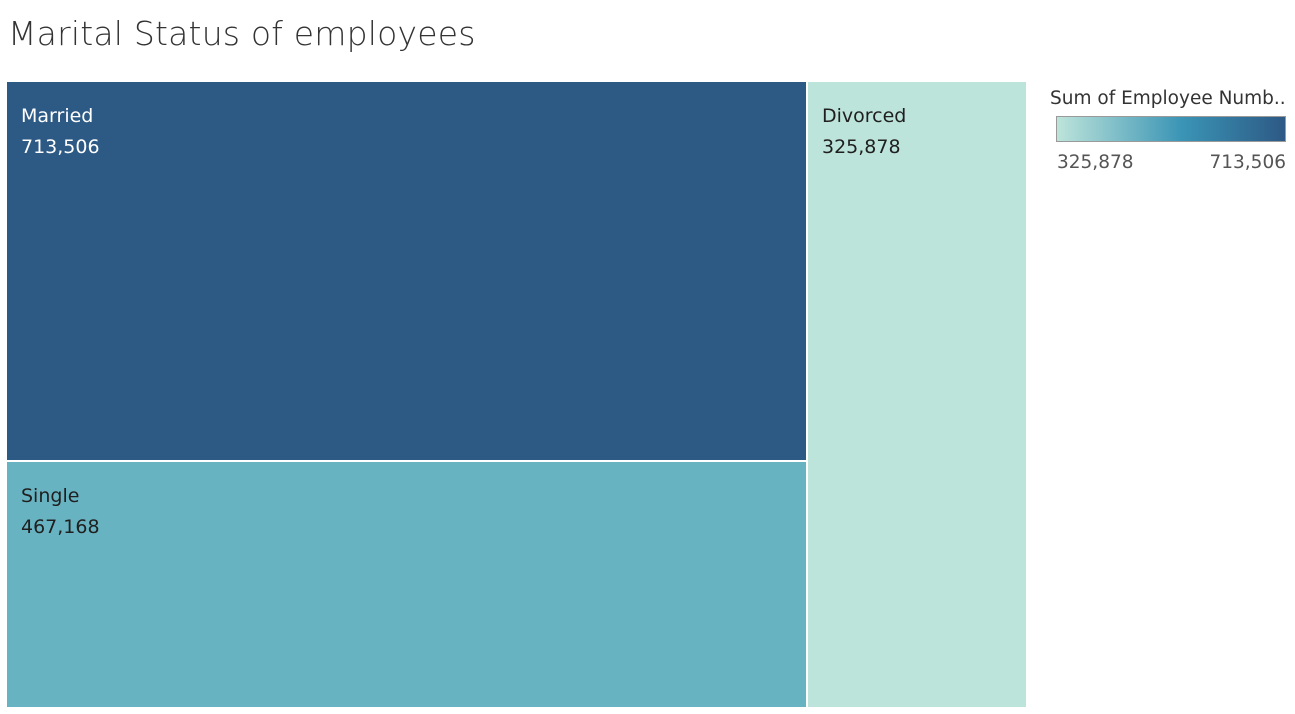 This screenshot has width=1295, height=714. I want to click on tile-label: Divorced 325,878, so click(864, 132).